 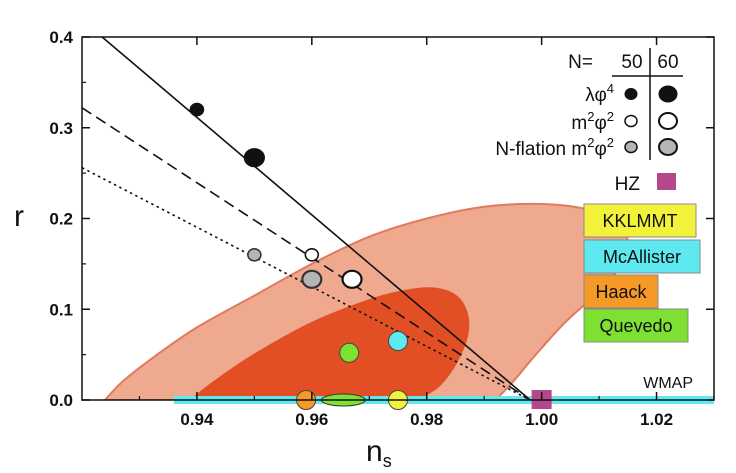 What do you see at coordinates (61, 219) in the screenshot?
I see `y-tick-label: 0.2` at bounding box center [61, 219].